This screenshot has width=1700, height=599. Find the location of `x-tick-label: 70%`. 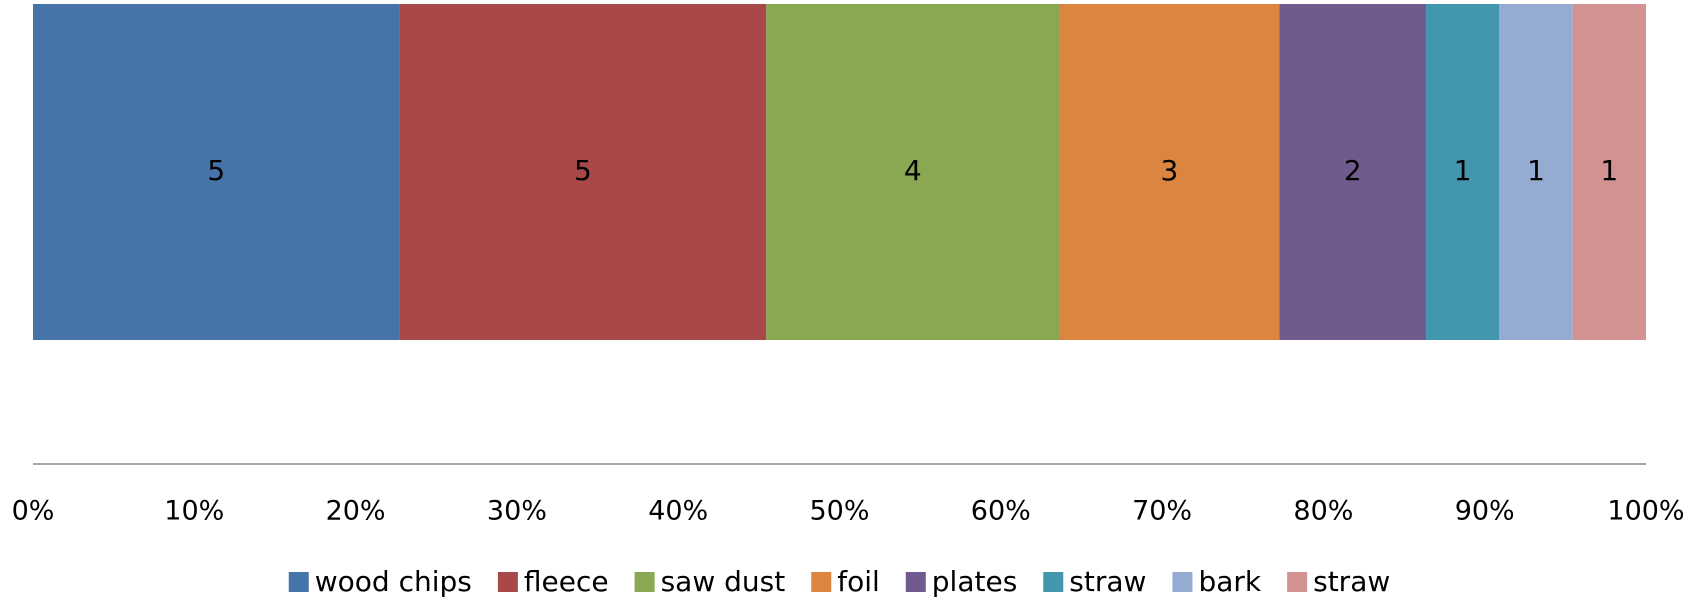

x-tick-label: 70% is located at coordinates (1162, 511).